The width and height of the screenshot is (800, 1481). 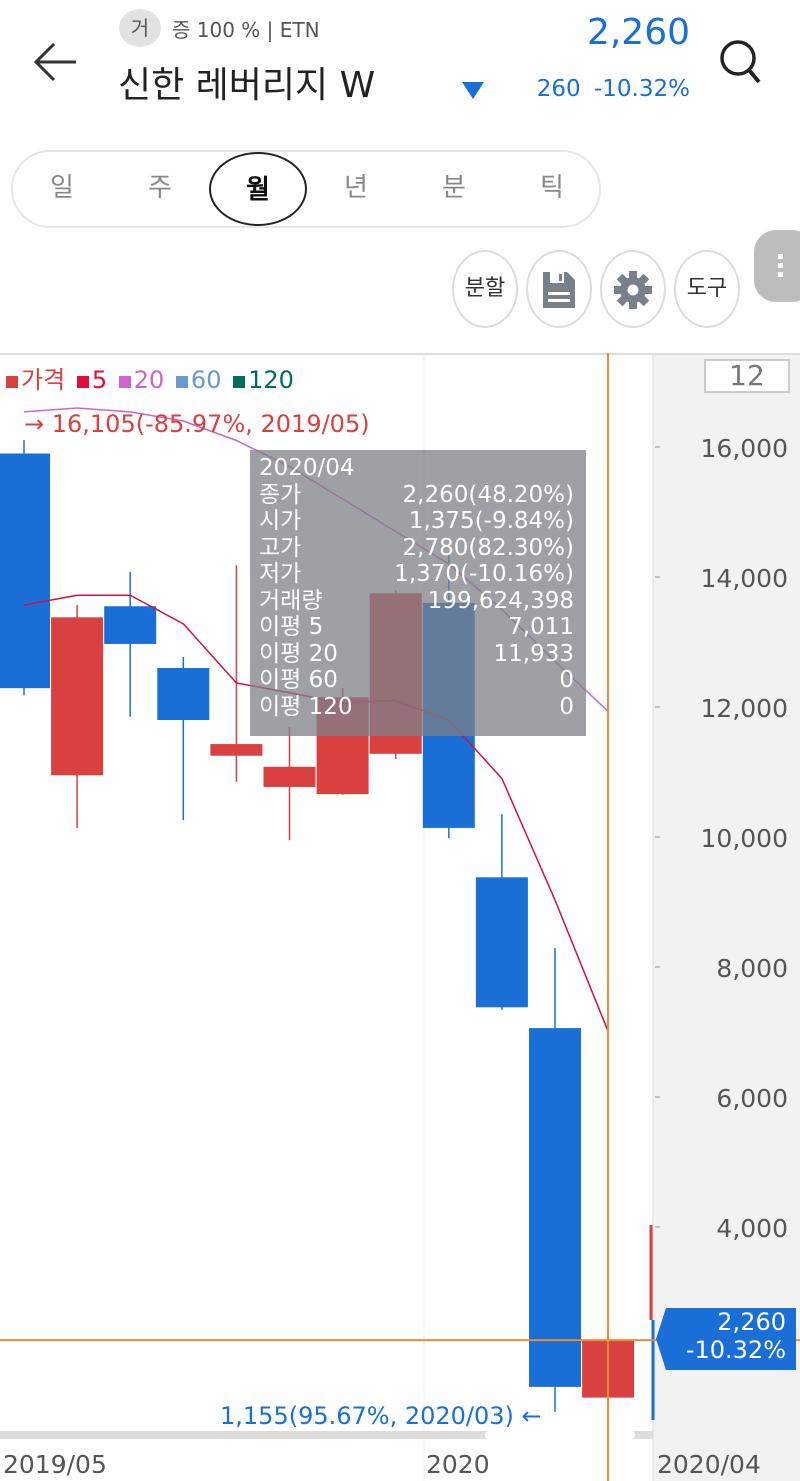 I want to click on chart-legend: 가격 5 20 60 120, so click(x=152, y=377).